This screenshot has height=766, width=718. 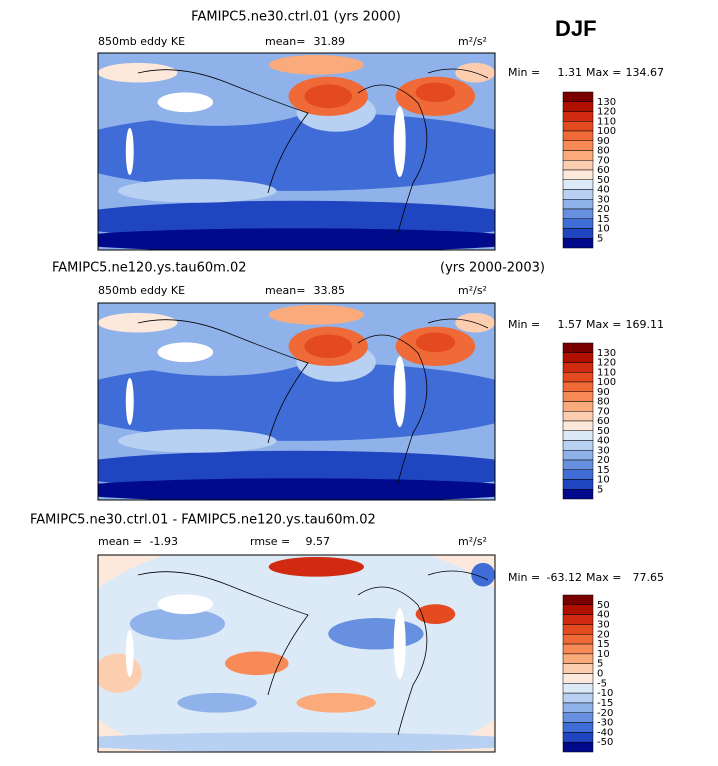 What do you see at coordinates (603, 421) in the screenshot?
I see `colorbar-label: 60` at bounding box center [603, 421].